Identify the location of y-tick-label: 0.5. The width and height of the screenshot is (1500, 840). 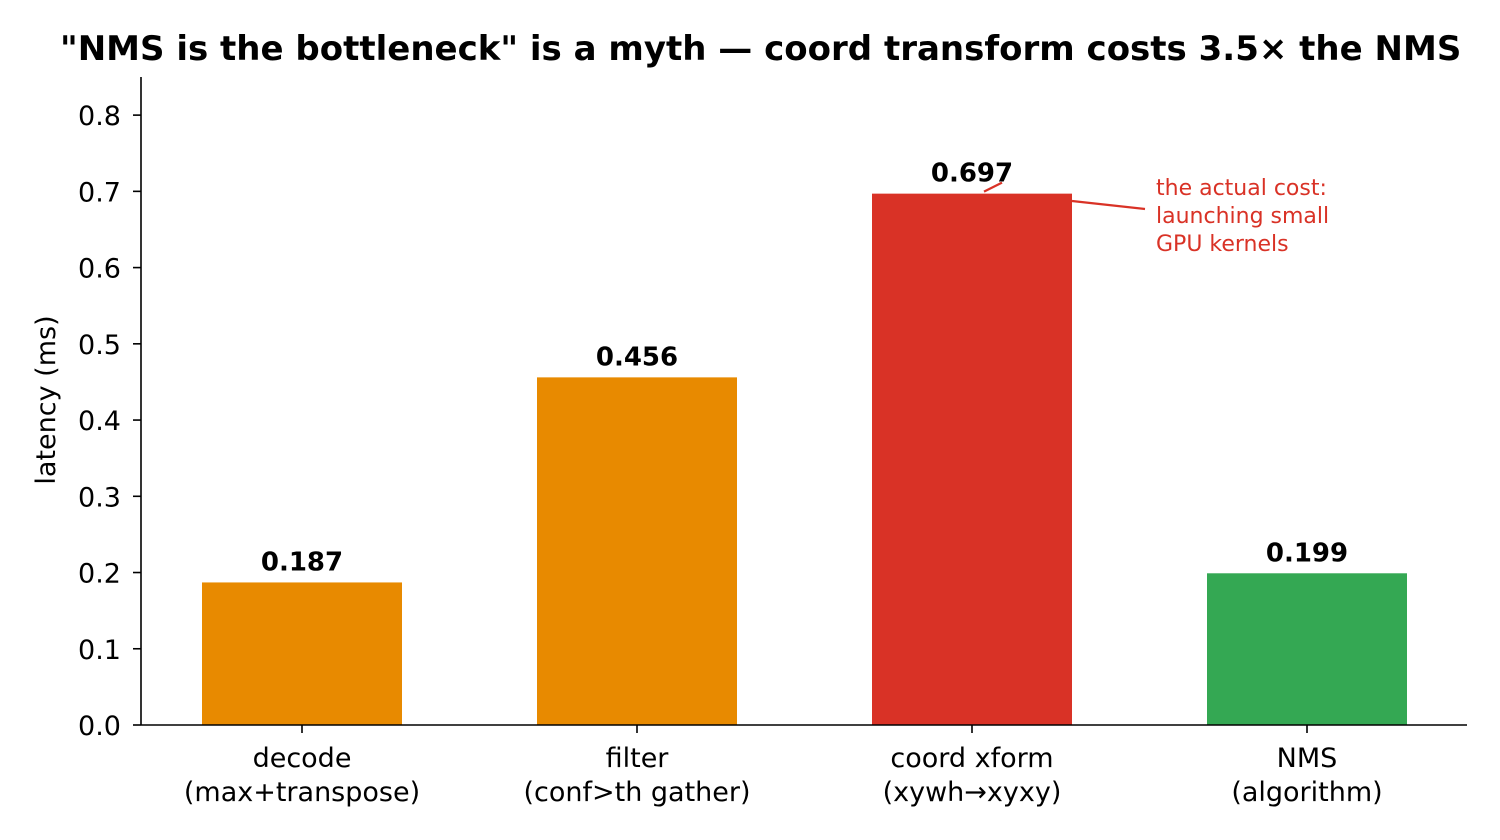
(99, 345).